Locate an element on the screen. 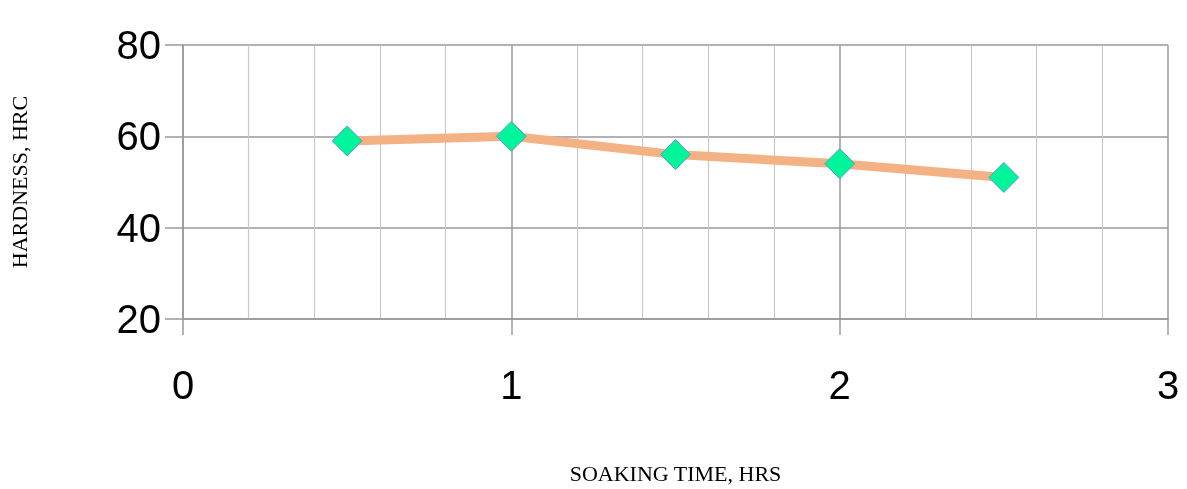 This screenshot has height=489, width=1187. x-axis-title: SOAKING TIME, HRS is located at coordinates (675, 473).